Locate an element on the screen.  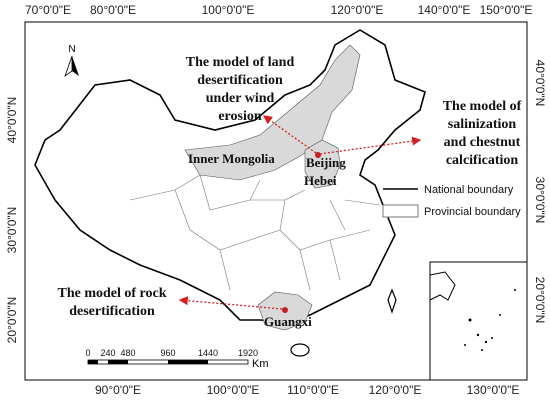
inset-islands is located at coordinates (490, 320).